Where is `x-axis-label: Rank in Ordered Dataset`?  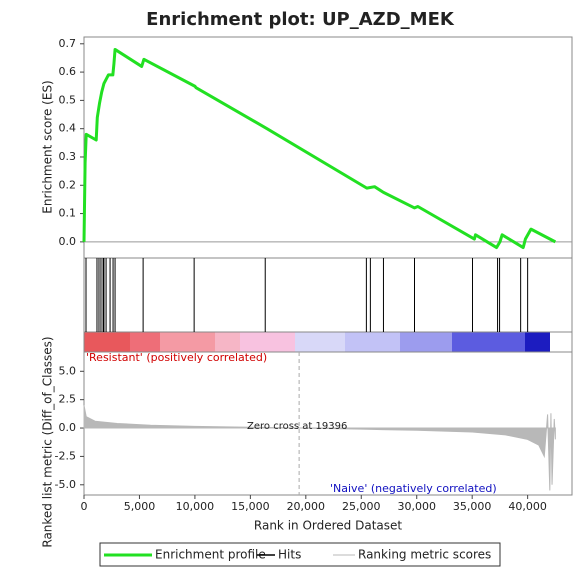
x-axis-label: Rank in Ordered Dataset is located at coordinates (328, 526).